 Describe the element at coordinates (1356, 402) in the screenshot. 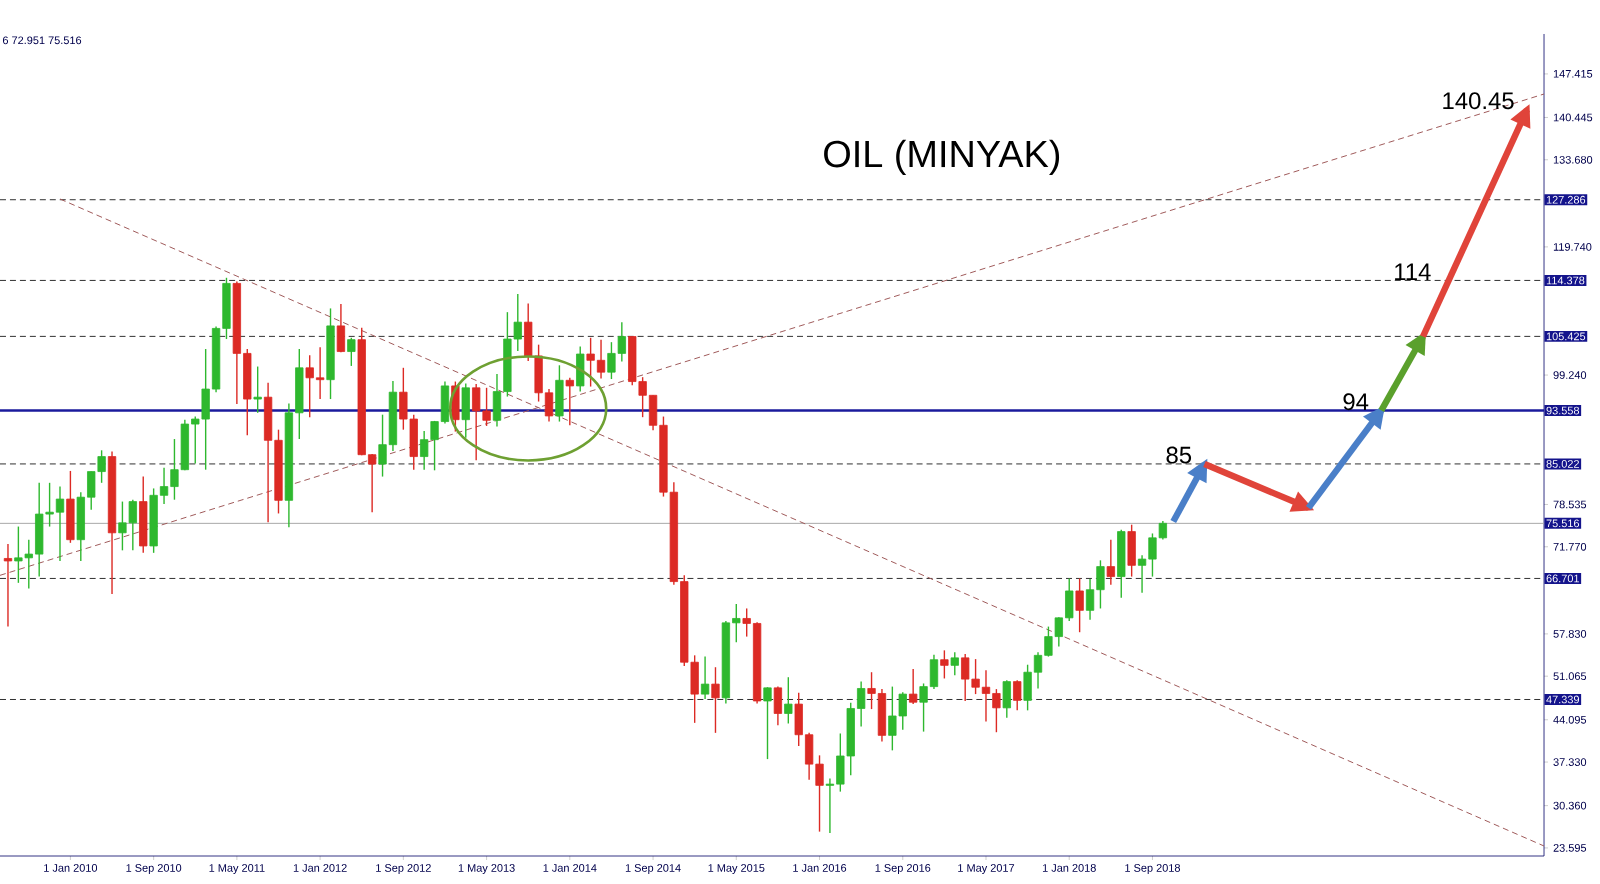

I see `annotation: 94` at that location.